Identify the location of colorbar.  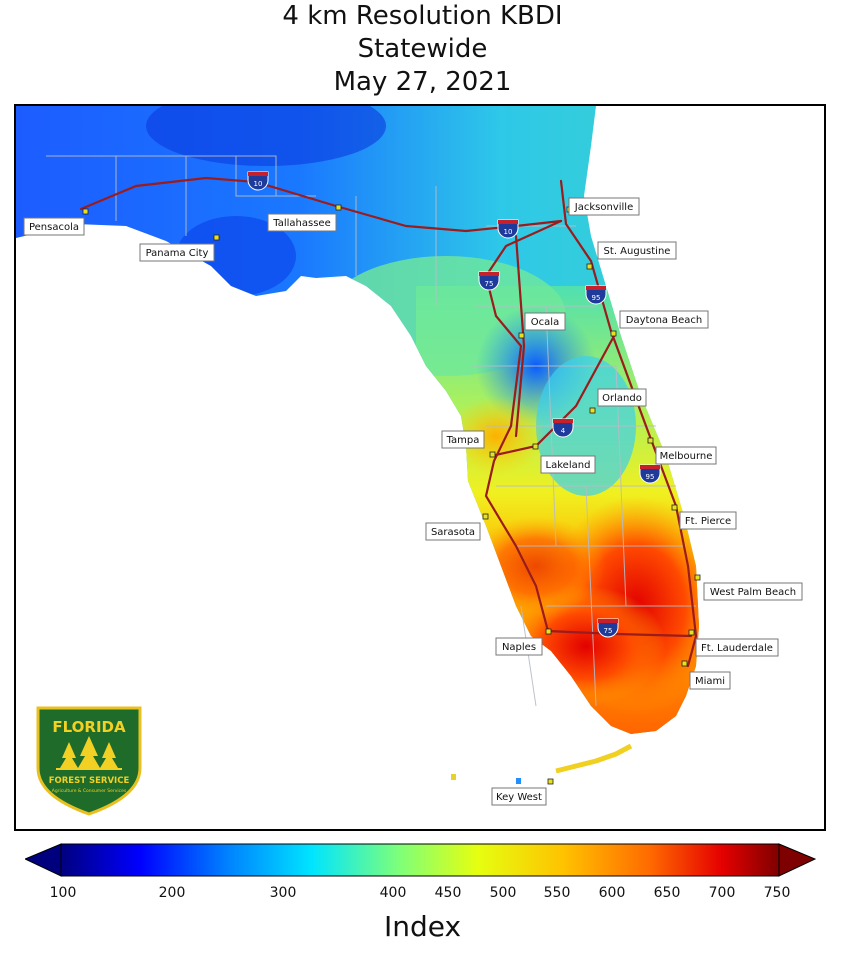
(421, 860).